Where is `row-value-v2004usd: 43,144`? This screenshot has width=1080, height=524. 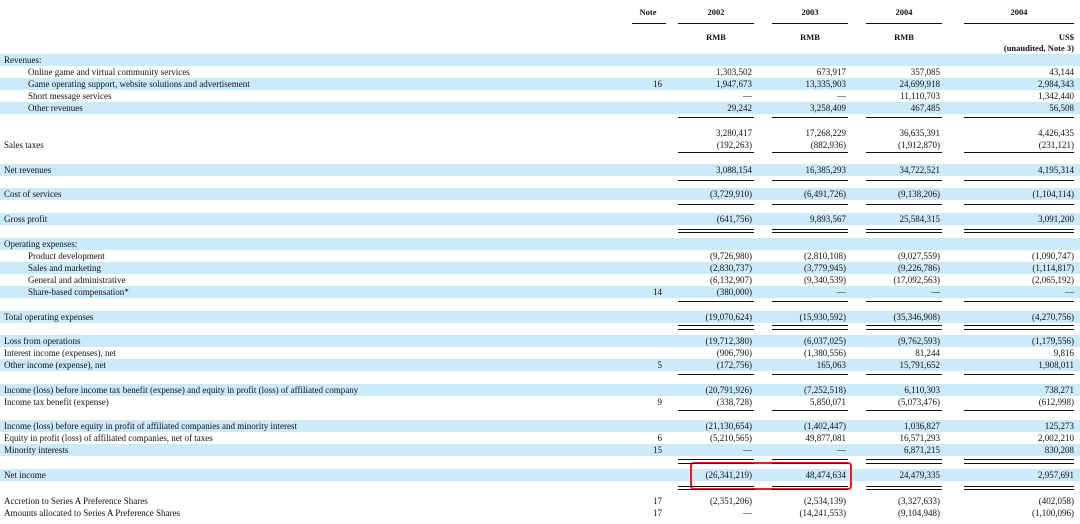 row-value-v2004usd: 43,144 is located at coordinates (1061, 72).